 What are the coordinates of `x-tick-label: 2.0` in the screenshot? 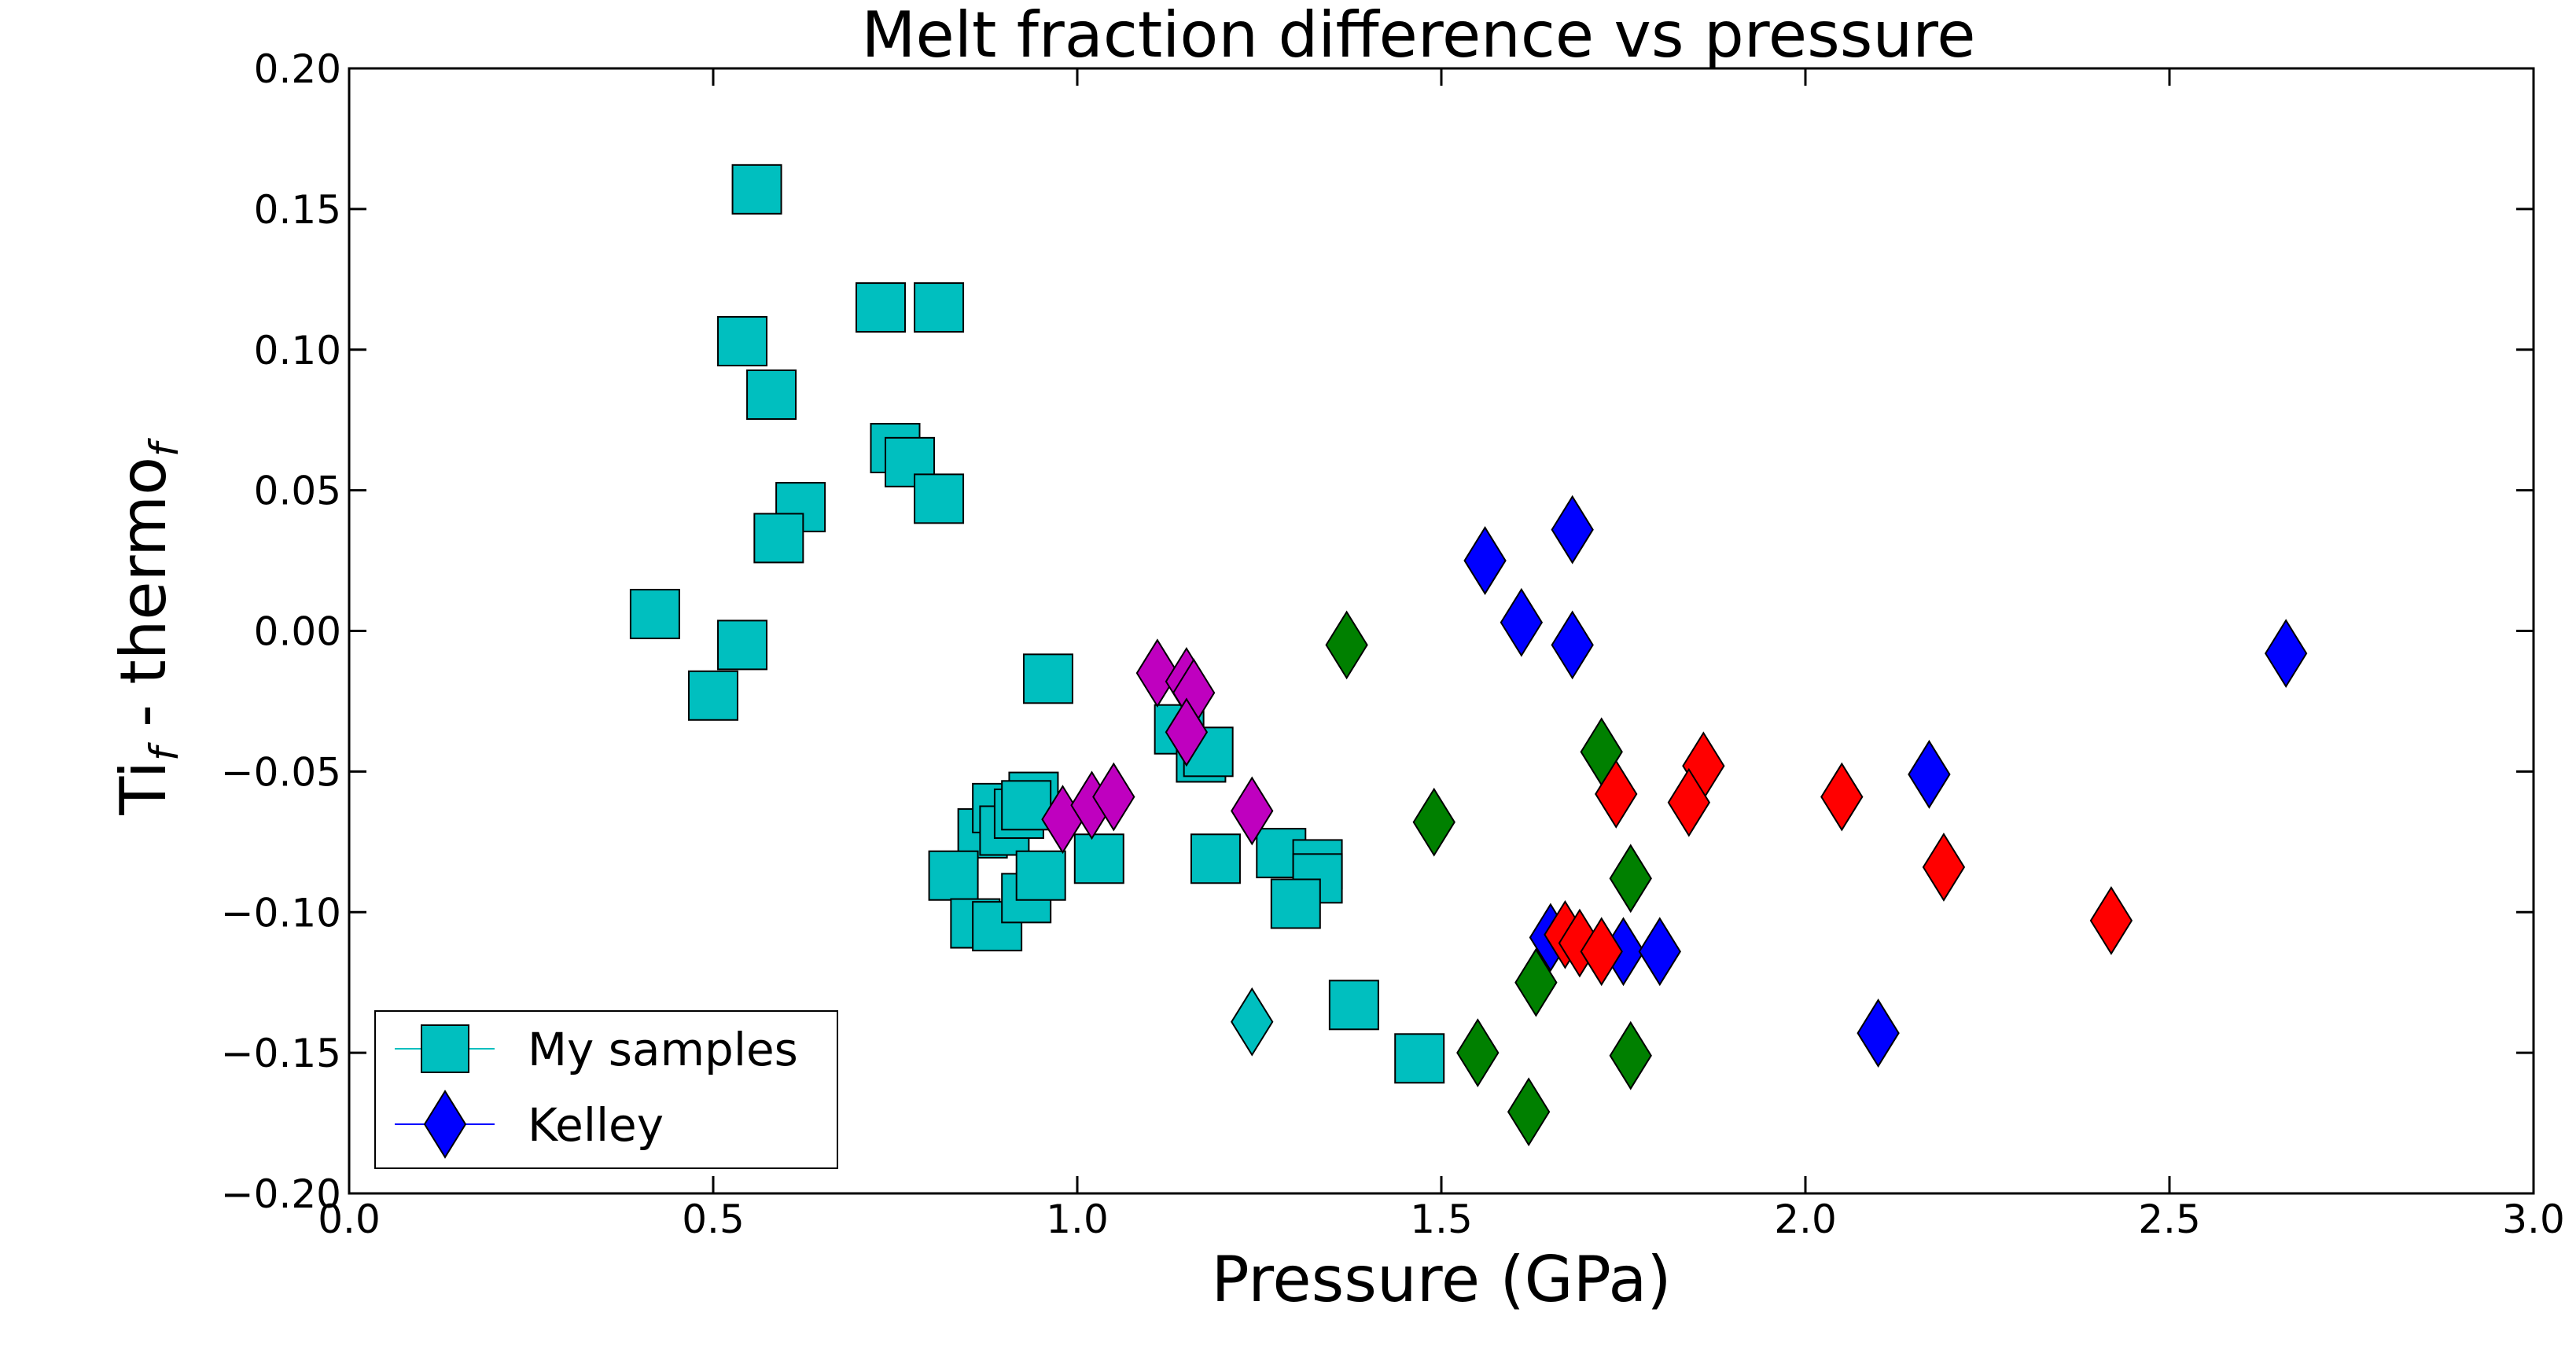 It's located at (1805, 1220).